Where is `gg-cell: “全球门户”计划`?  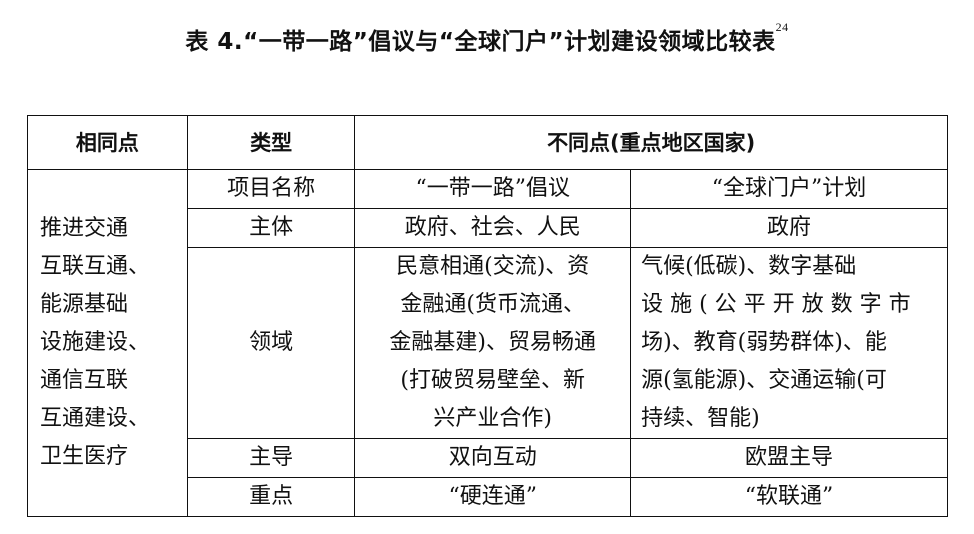 gg-cell: “全球门户”计划 is located at coordinates (789, 189).